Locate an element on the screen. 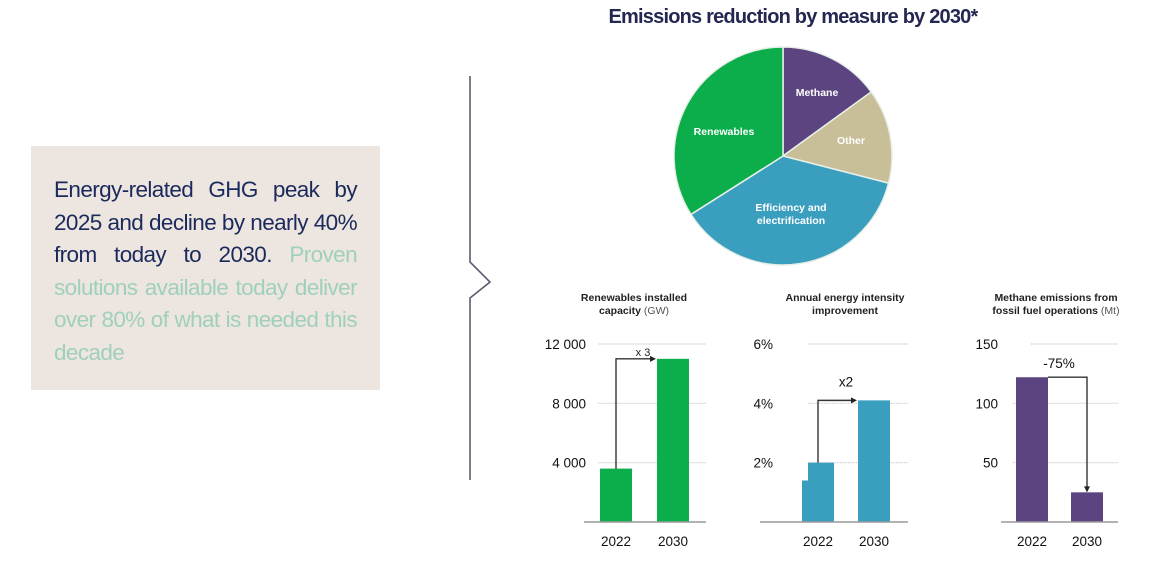 The image size is (1160, 572). y-tick-label: 8 000 is located at coordinates (569, 403).